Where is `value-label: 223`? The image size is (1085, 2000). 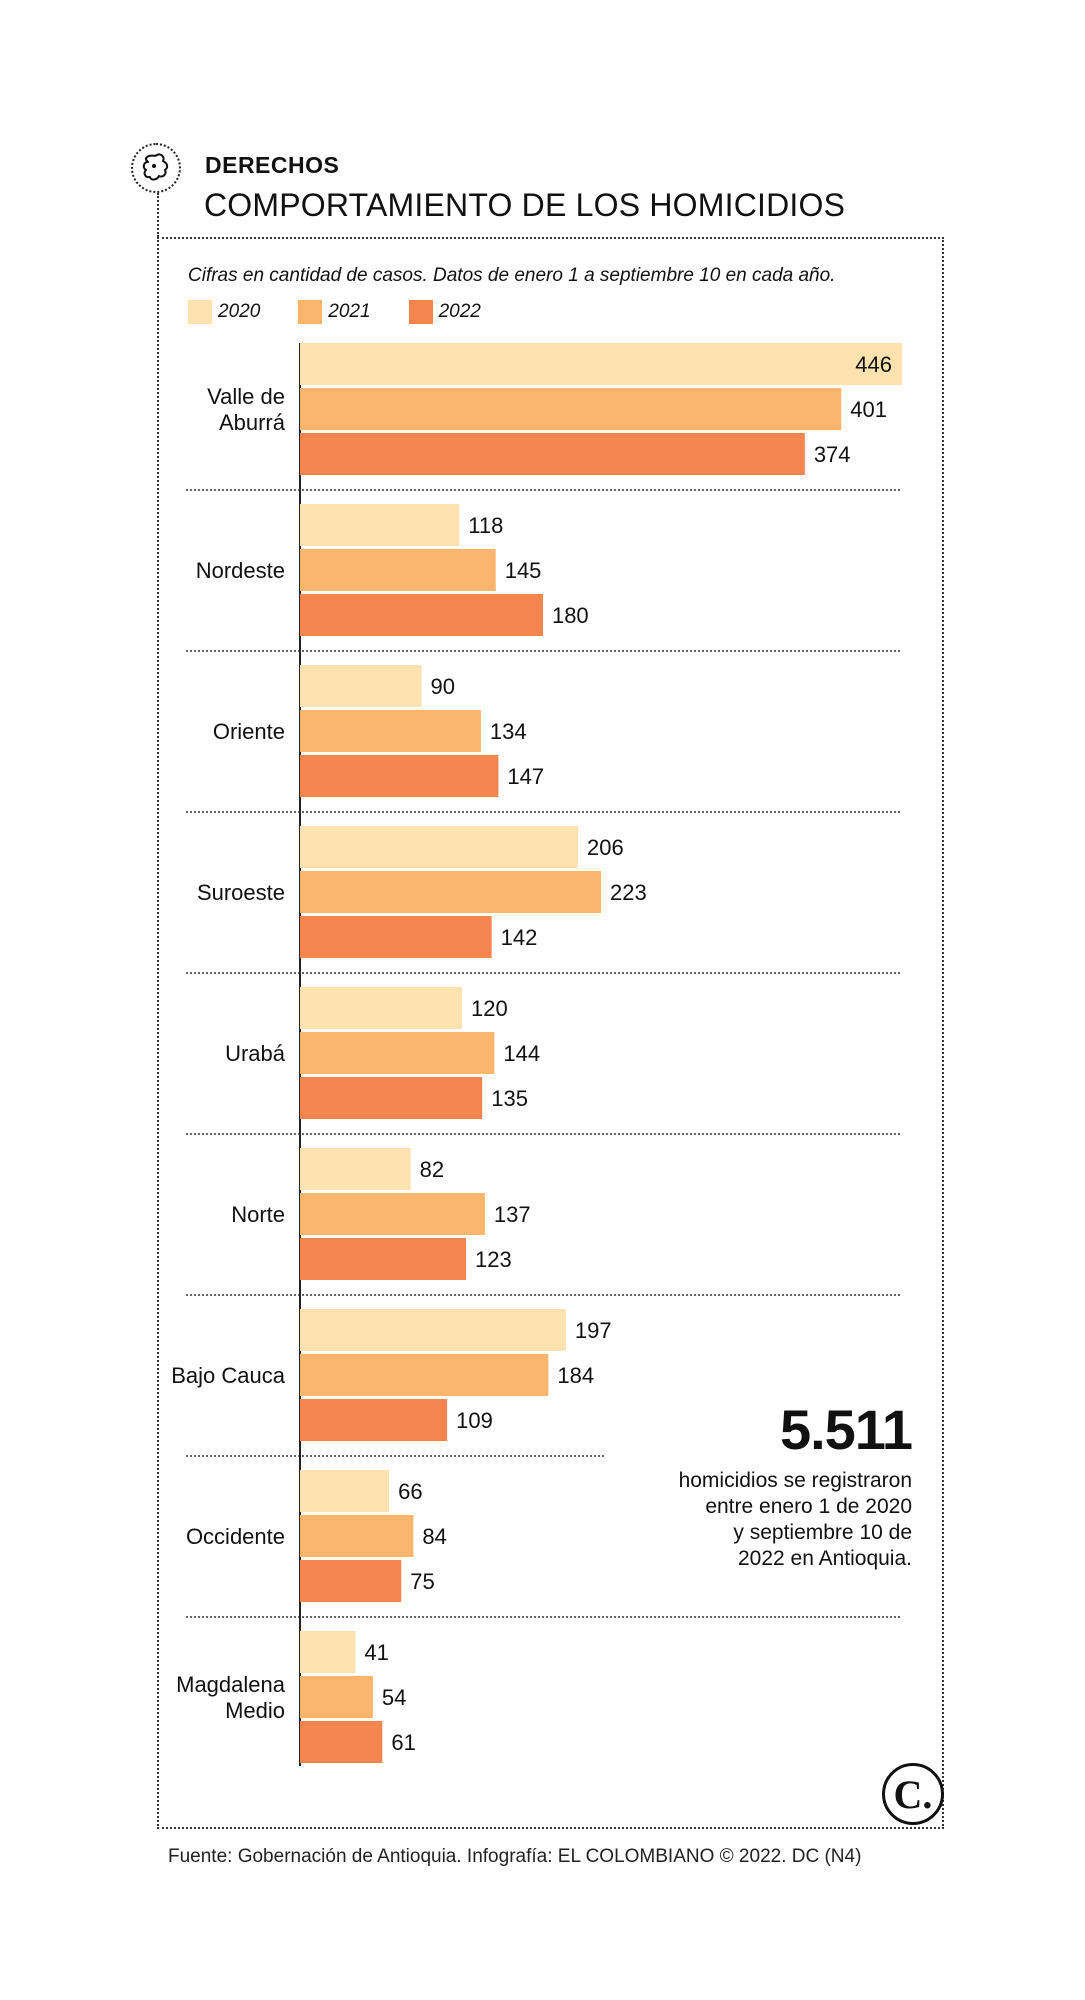 value-label: 223 is located at coordinates (628, 892).